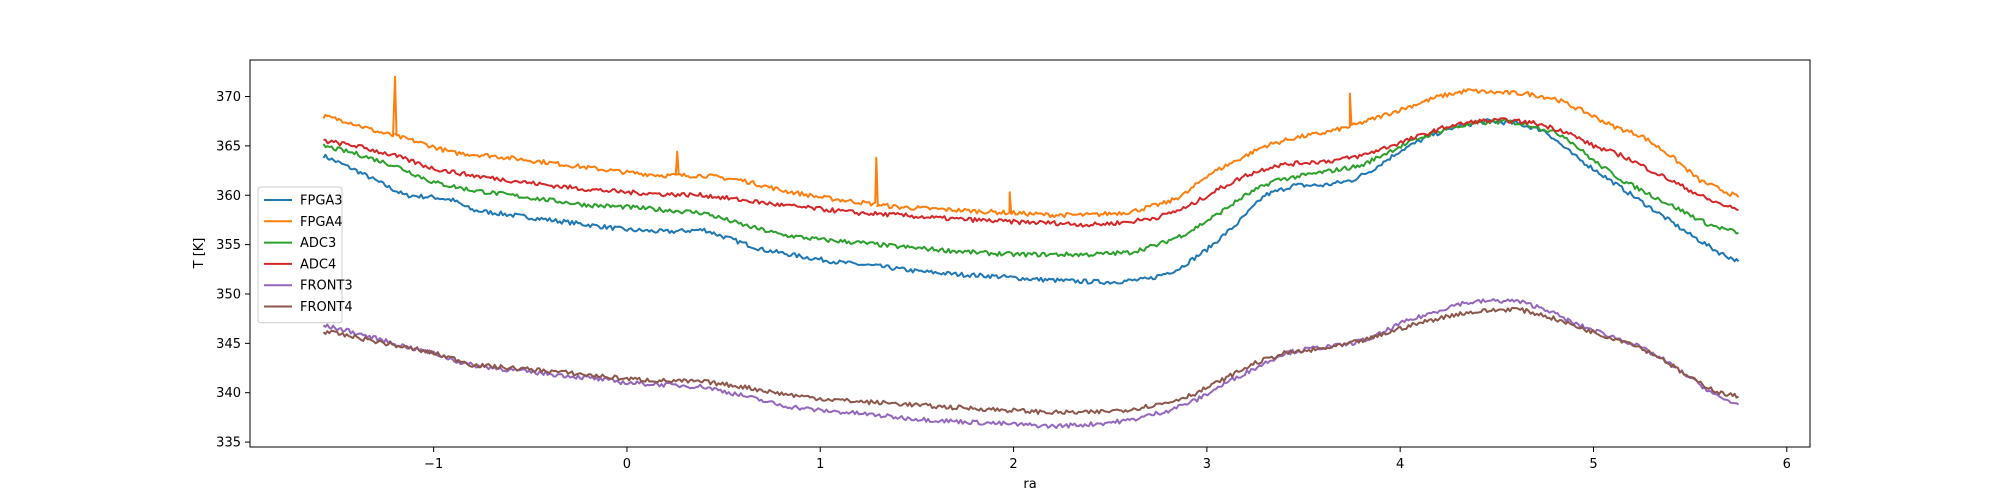 The image size is (2000, 500). What do you see at coordinates (228, 196) in the screenshot?
I see `y-tick-label: 360` at bounding box center [228, 196].